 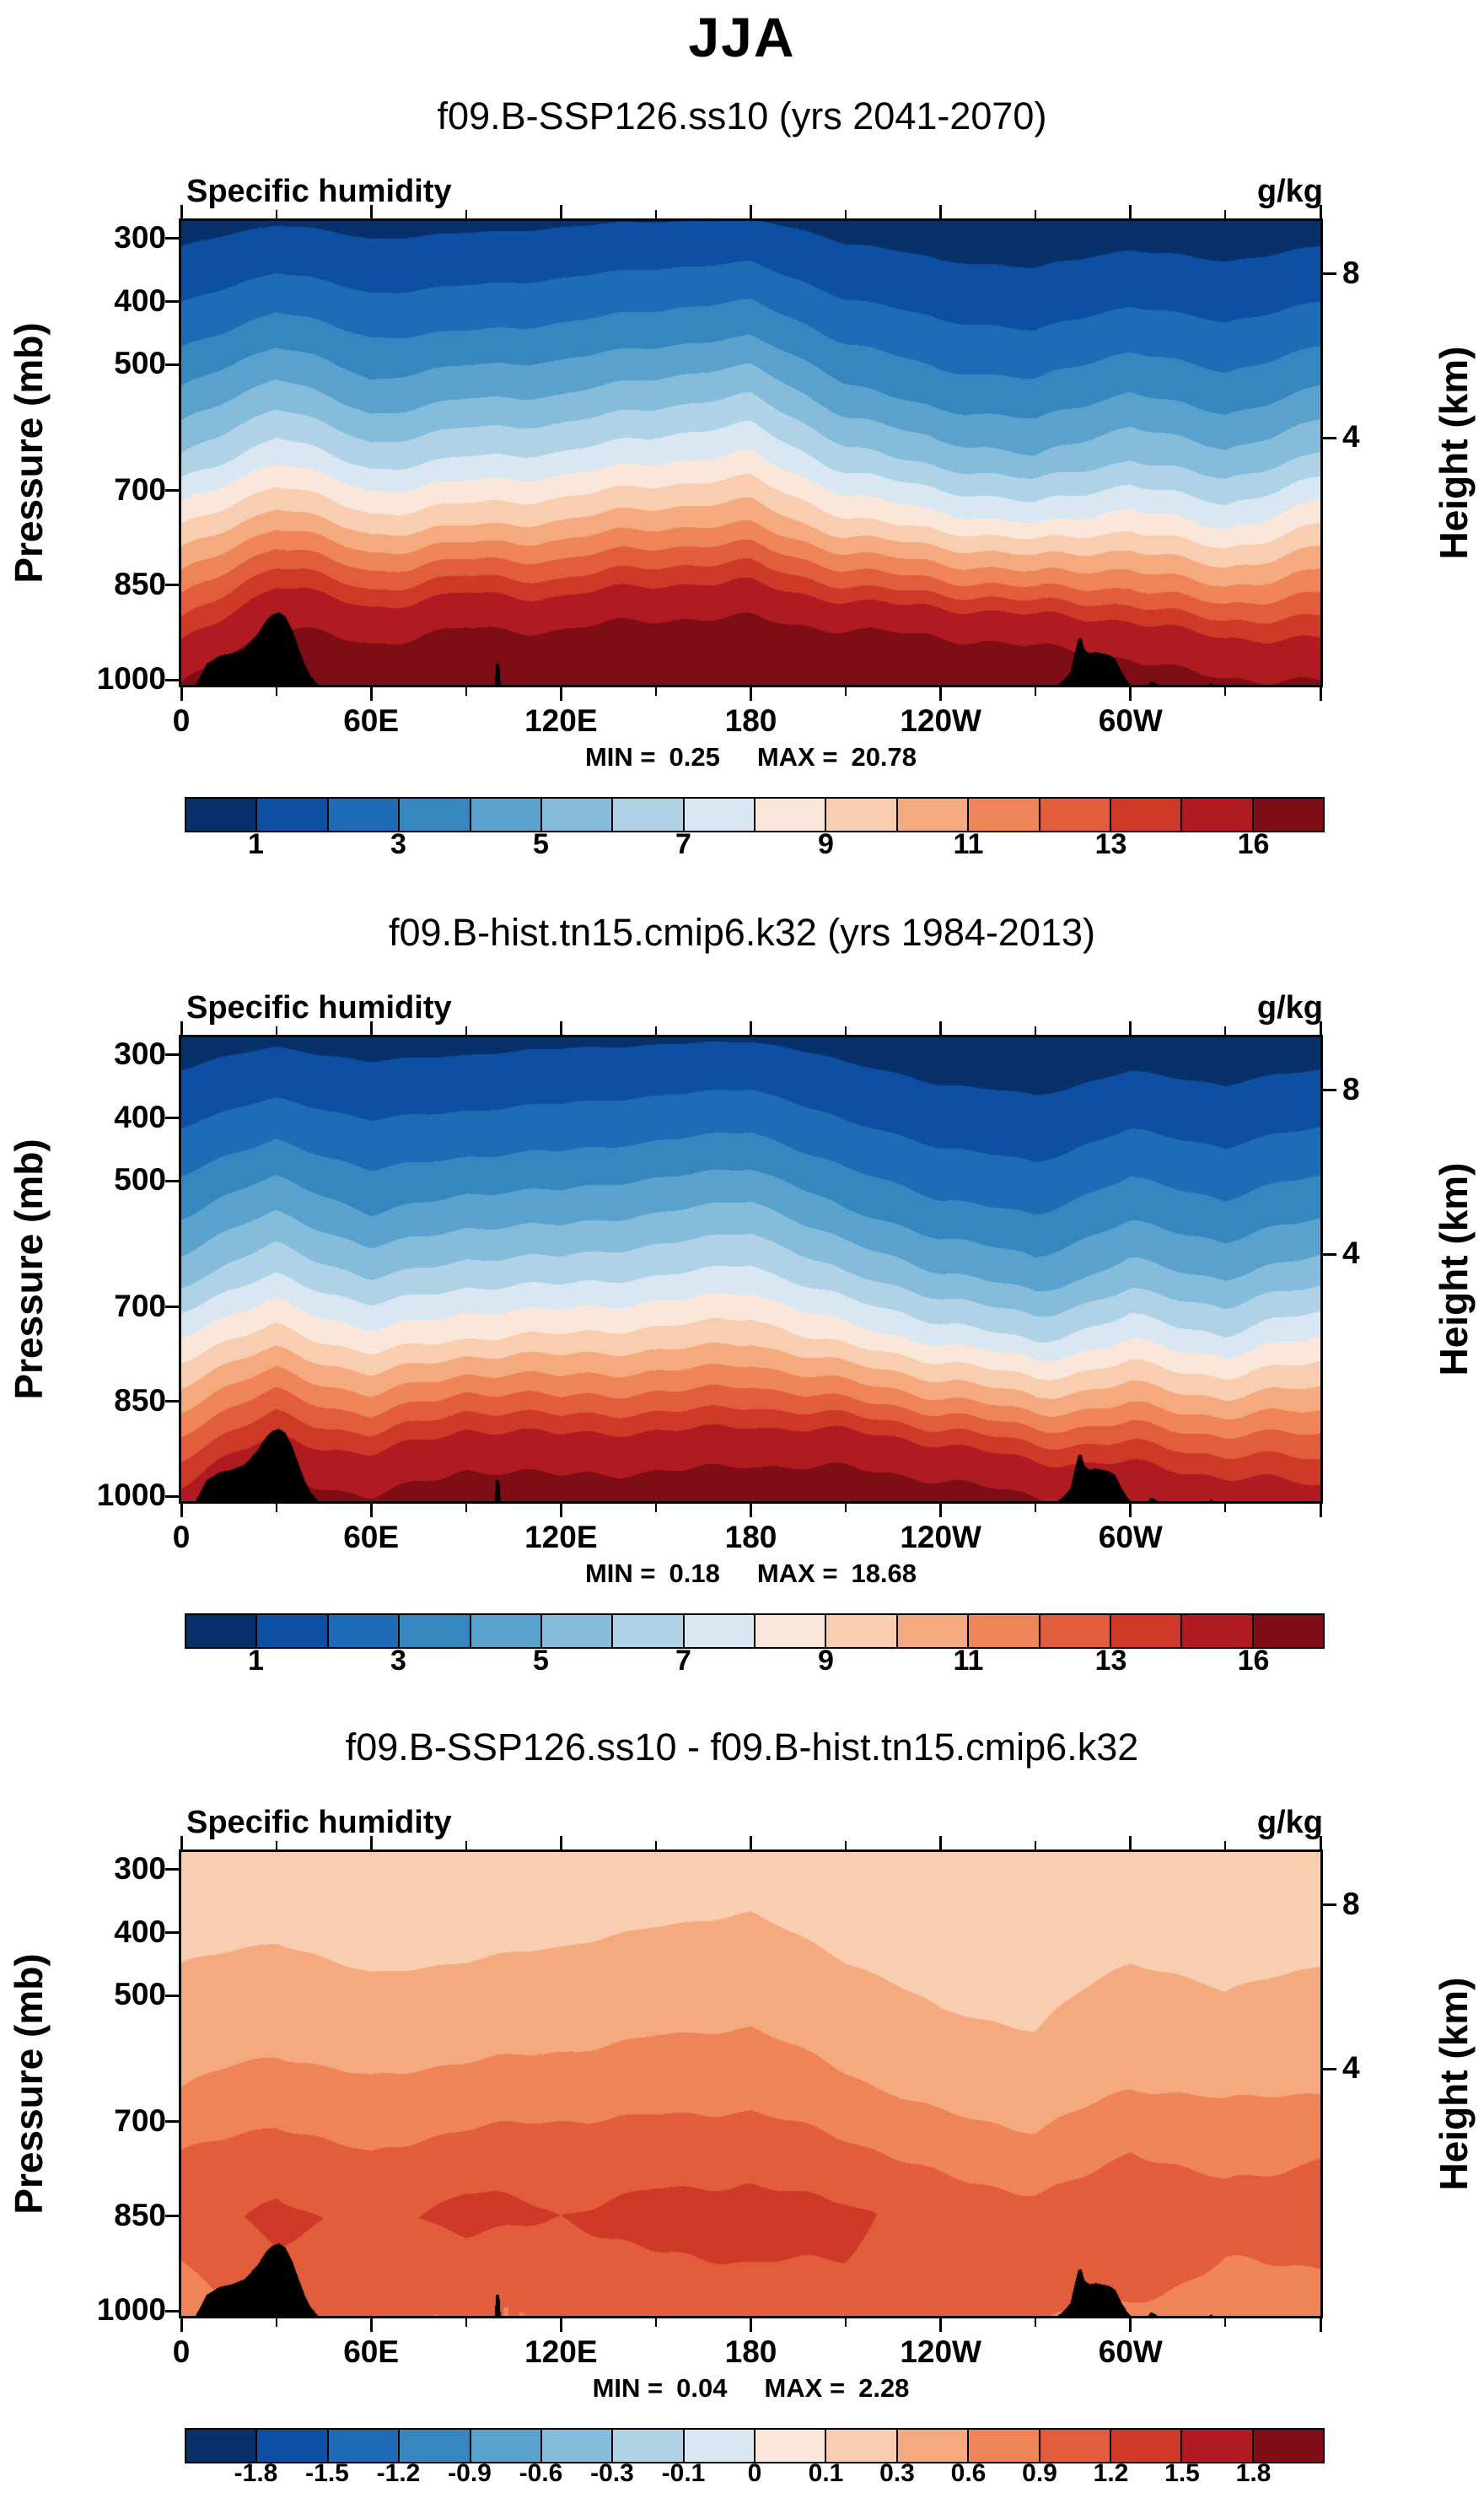 What do you see at coordinates (561, 2351) in the screenshot?
I see `x-tick-label: 120E` at bounding box center [561, 2351].